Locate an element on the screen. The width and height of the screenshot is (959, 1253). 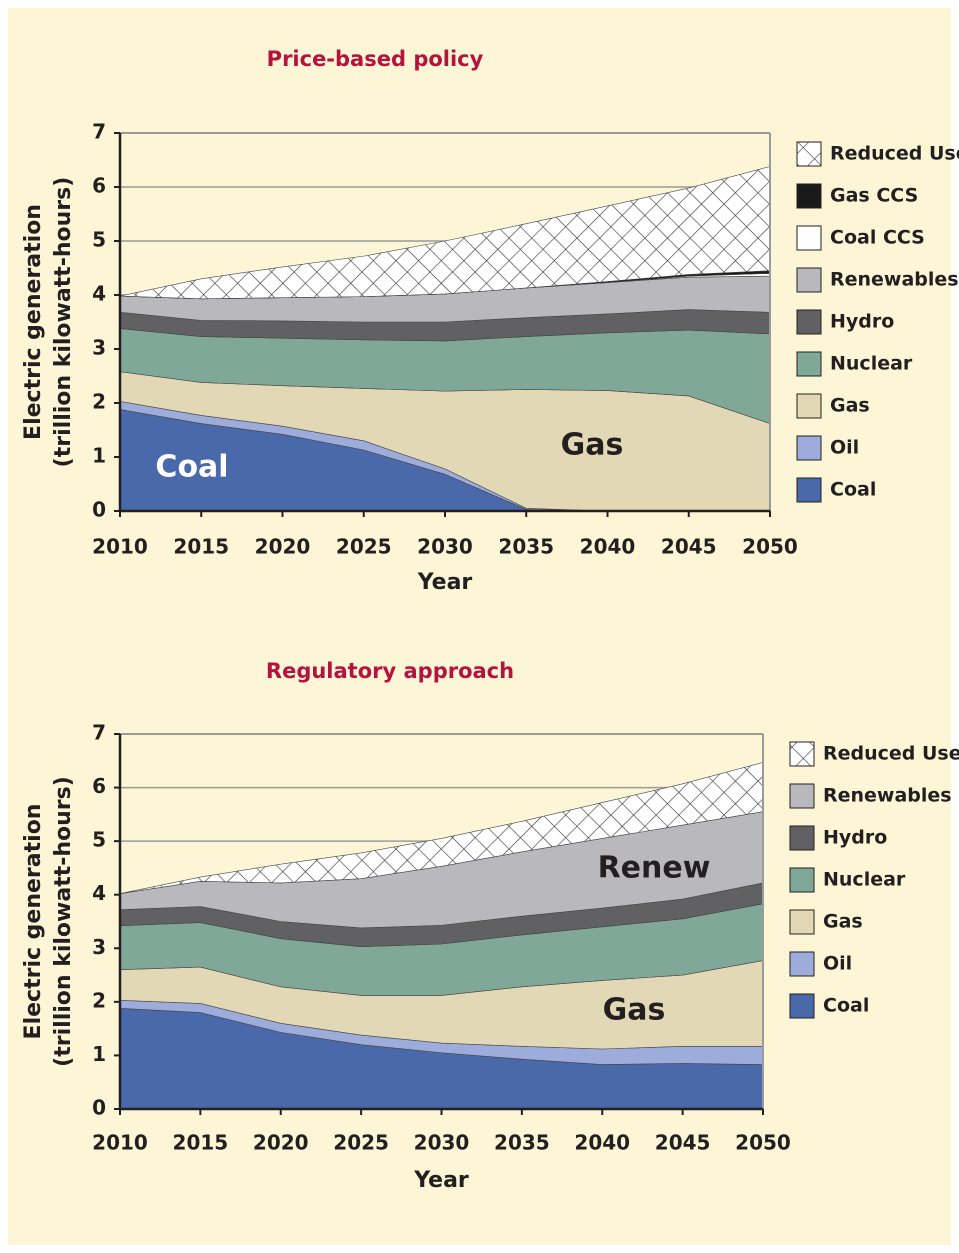
annotation: Renew is located at coordinates (654, 868).